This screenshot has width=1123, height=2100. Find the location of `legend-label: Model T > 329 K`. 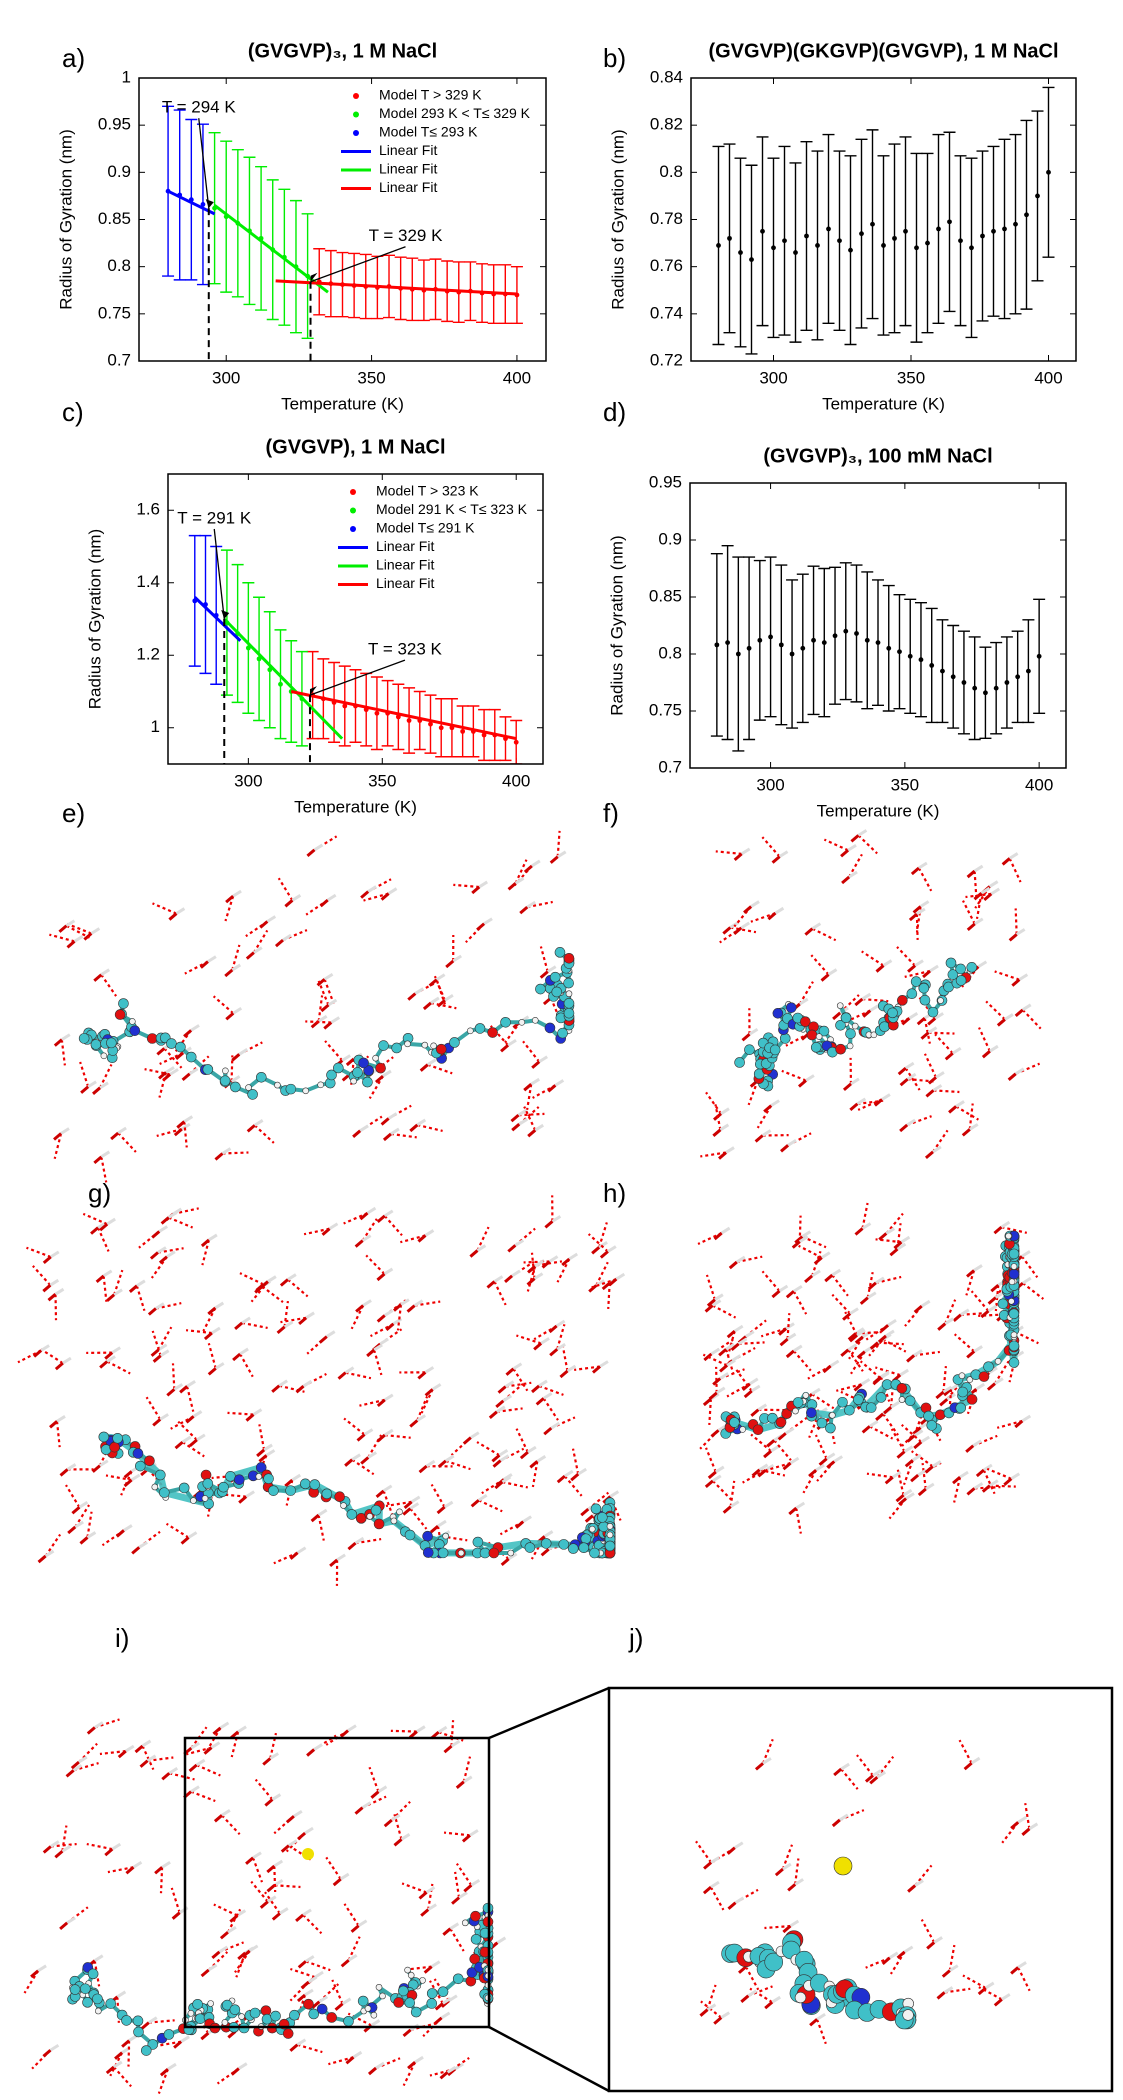

legend-label: Model T > 329 K is located at coordinates (430, 95).